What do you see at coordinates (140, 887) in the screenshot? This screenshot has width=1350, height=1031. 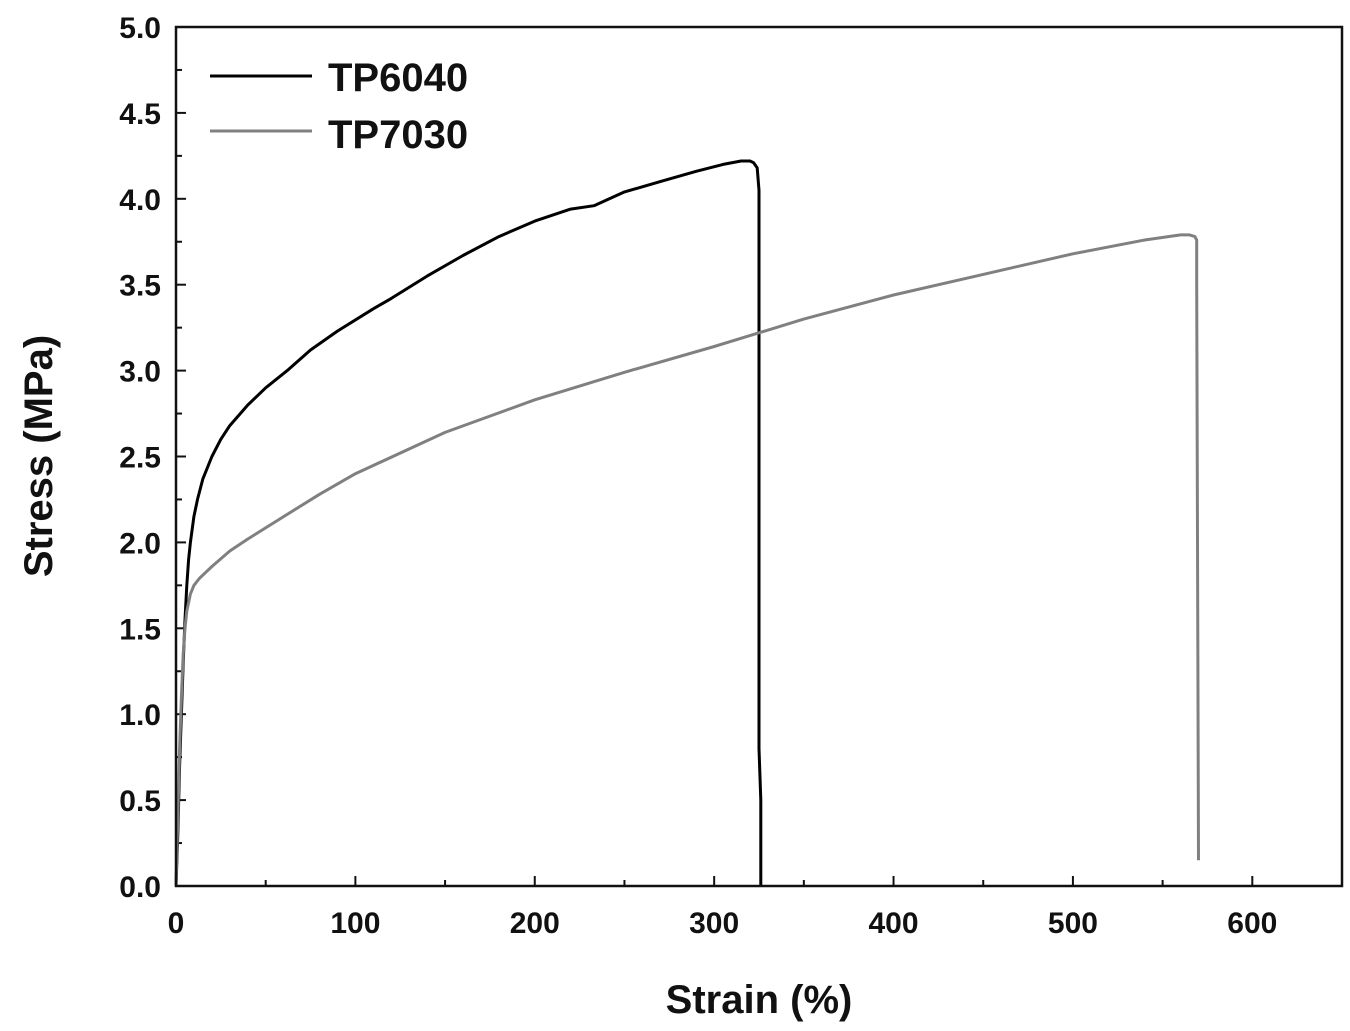 I see `y-tick-label: 0.0` at bounding box center [140, 887].